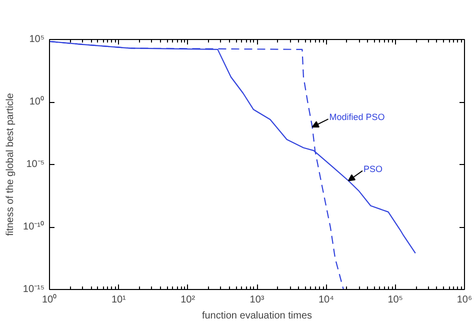 This screenshot has height=324, width=474. Describe the element at coordinates (326, 300) in the screenshot. I see `x-tick-label: 10⁴` at that location.